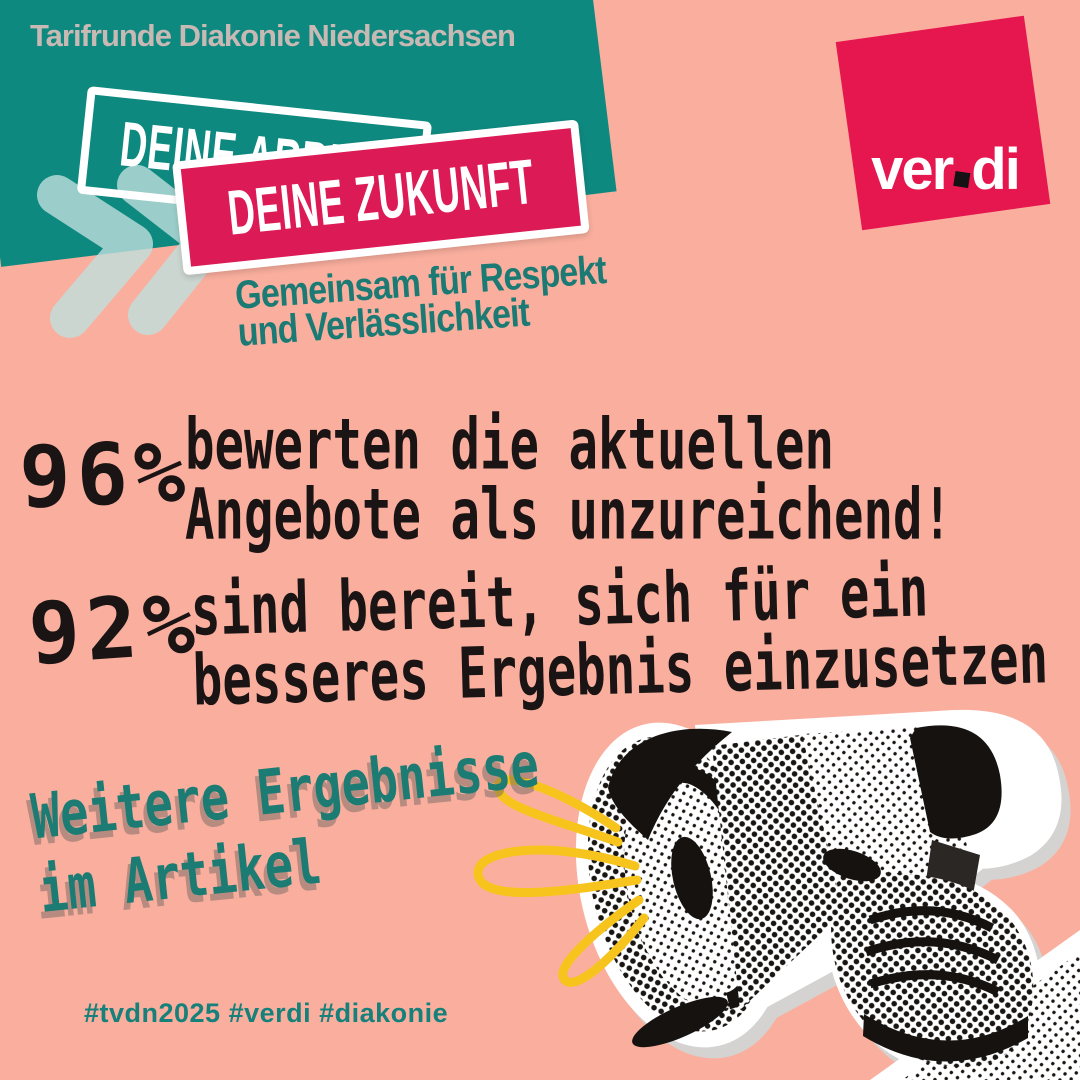  Describe the element at coordinates (912, 169) in the screenshot. I see `verdi-logo-part1: ver` at that location.